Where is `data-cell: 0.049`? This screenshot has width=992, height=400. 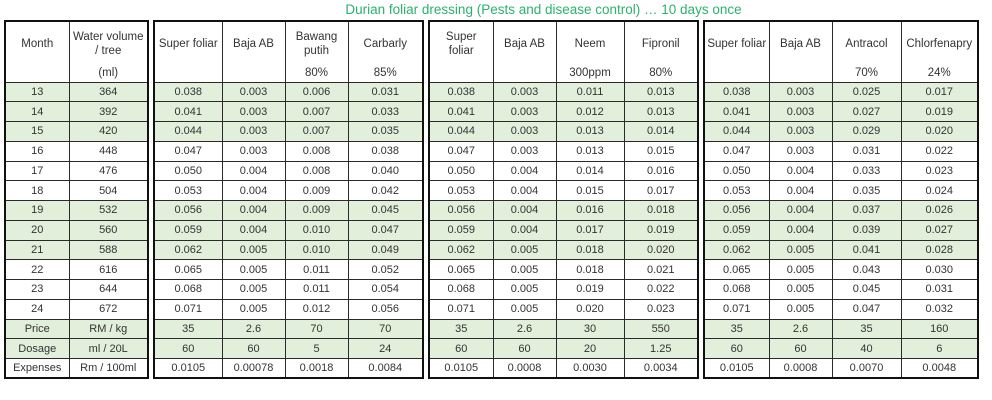 data-cell: 0.049 is located at coordinates (385, 250).